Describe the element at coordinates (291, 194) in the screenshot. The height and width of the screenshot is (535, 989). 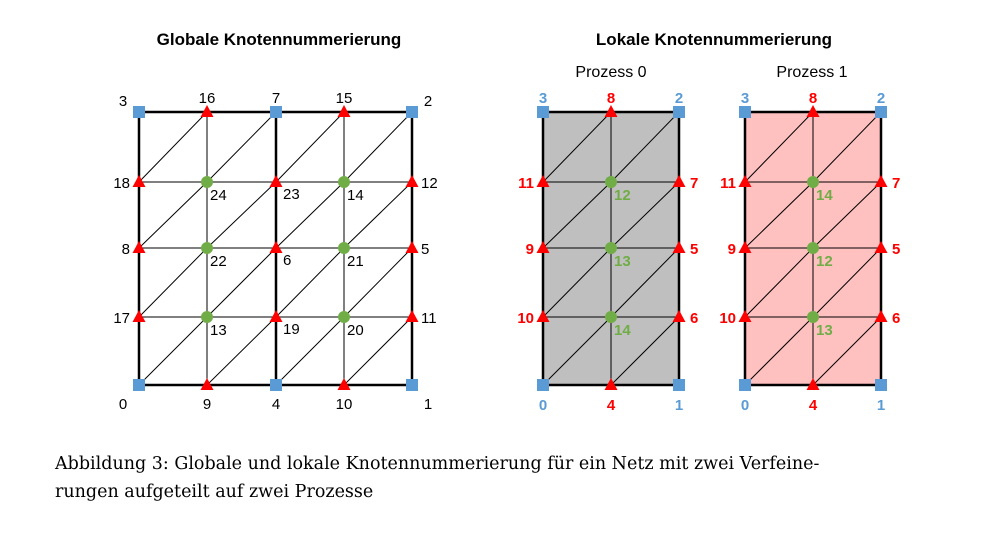
I see `edge-node-label: 23` at that location.